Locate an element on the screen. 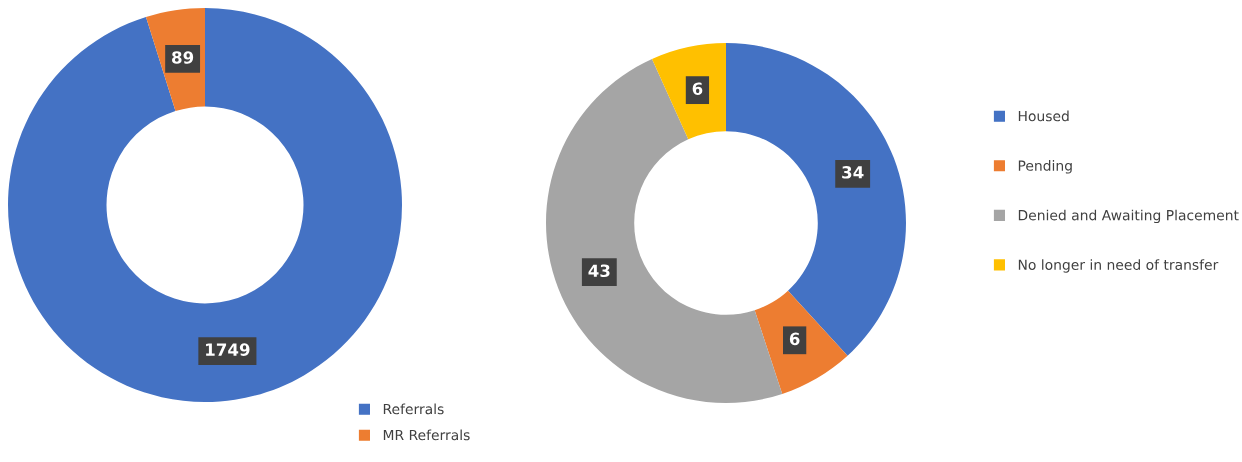 This screenshot has width=1242, height=462. legend-label: Pending is located at coordinates (1045, 167).